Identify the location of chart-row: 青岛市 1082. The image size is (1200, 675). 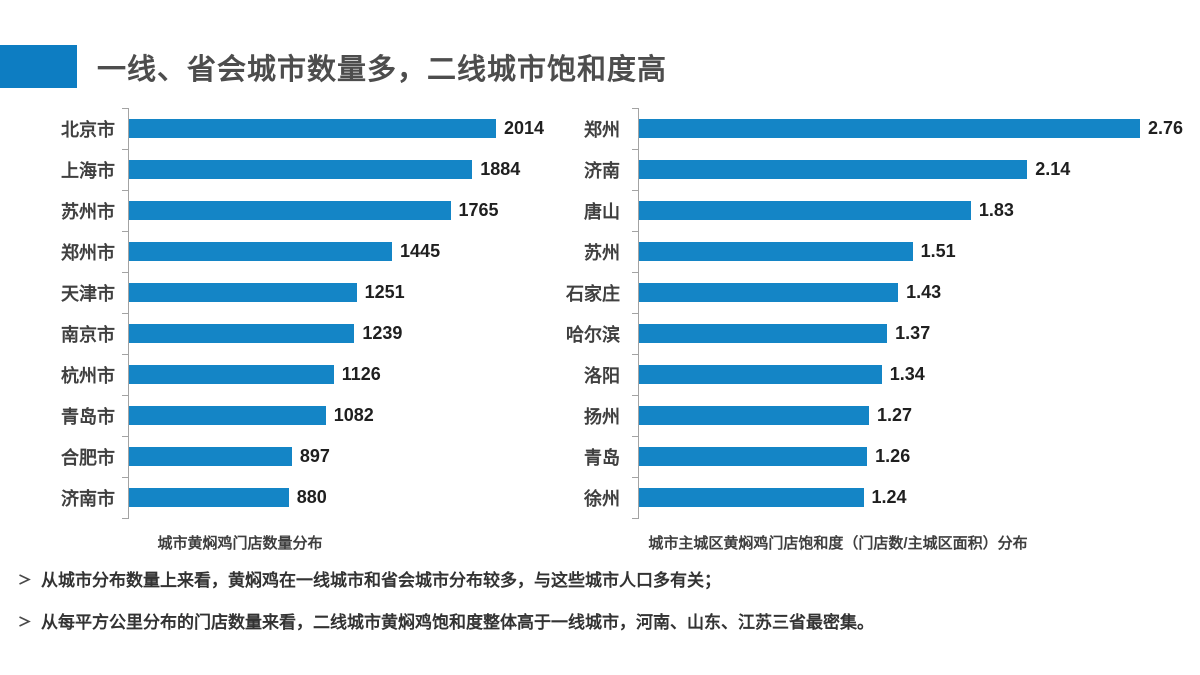
(300, 415).